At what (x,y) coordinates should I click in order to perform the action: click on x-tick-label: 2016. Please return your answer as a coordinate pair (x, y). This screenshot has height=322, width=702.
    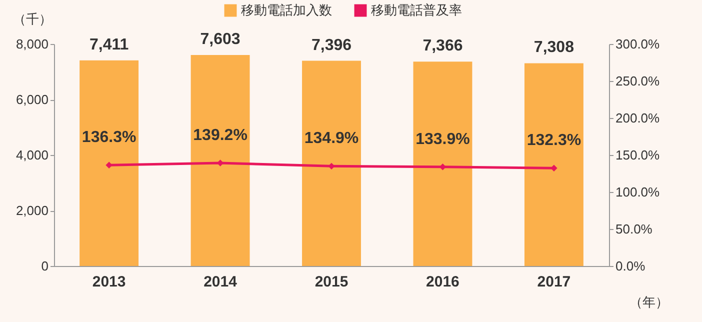
    Looking at the image, I should click on (443, 282).